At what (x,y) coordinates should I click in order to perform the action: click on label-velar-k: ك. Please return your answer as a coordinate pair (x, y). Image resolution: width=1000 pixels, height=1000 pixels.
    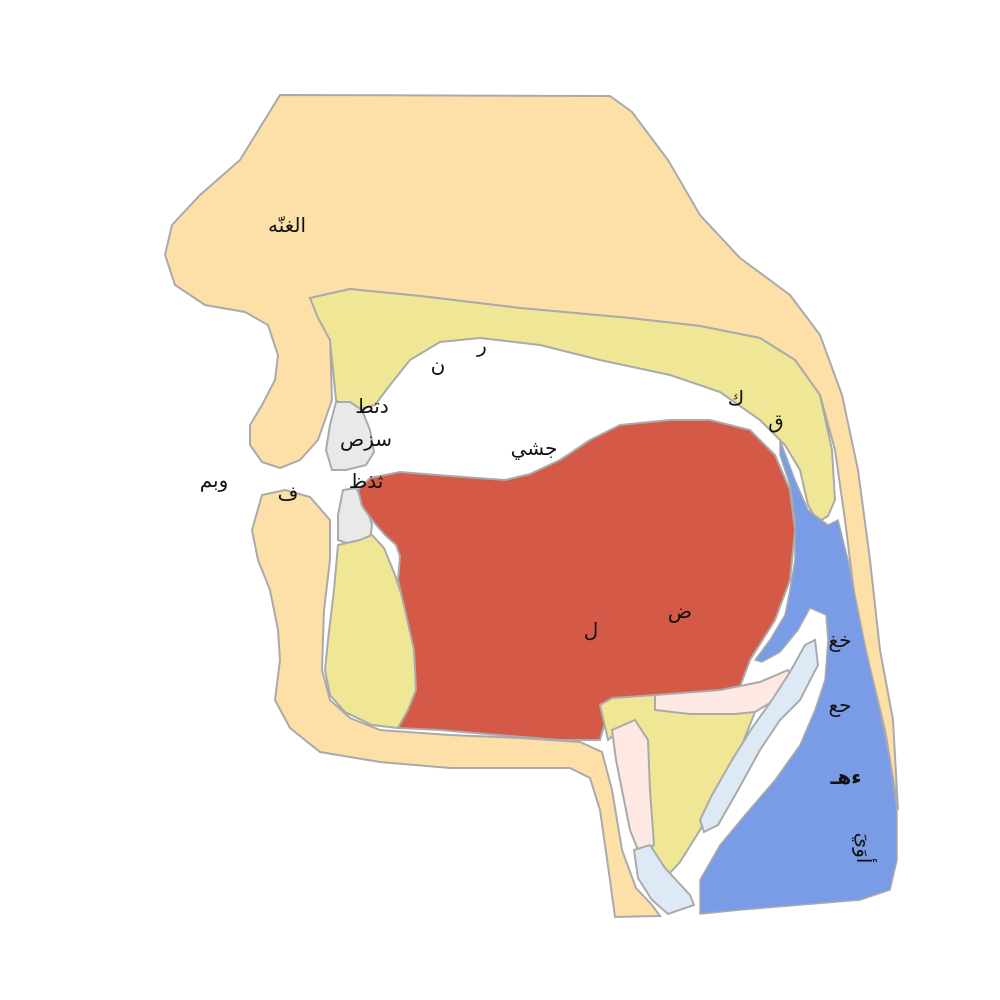
    Looking at the image, I should click on (736, 398).